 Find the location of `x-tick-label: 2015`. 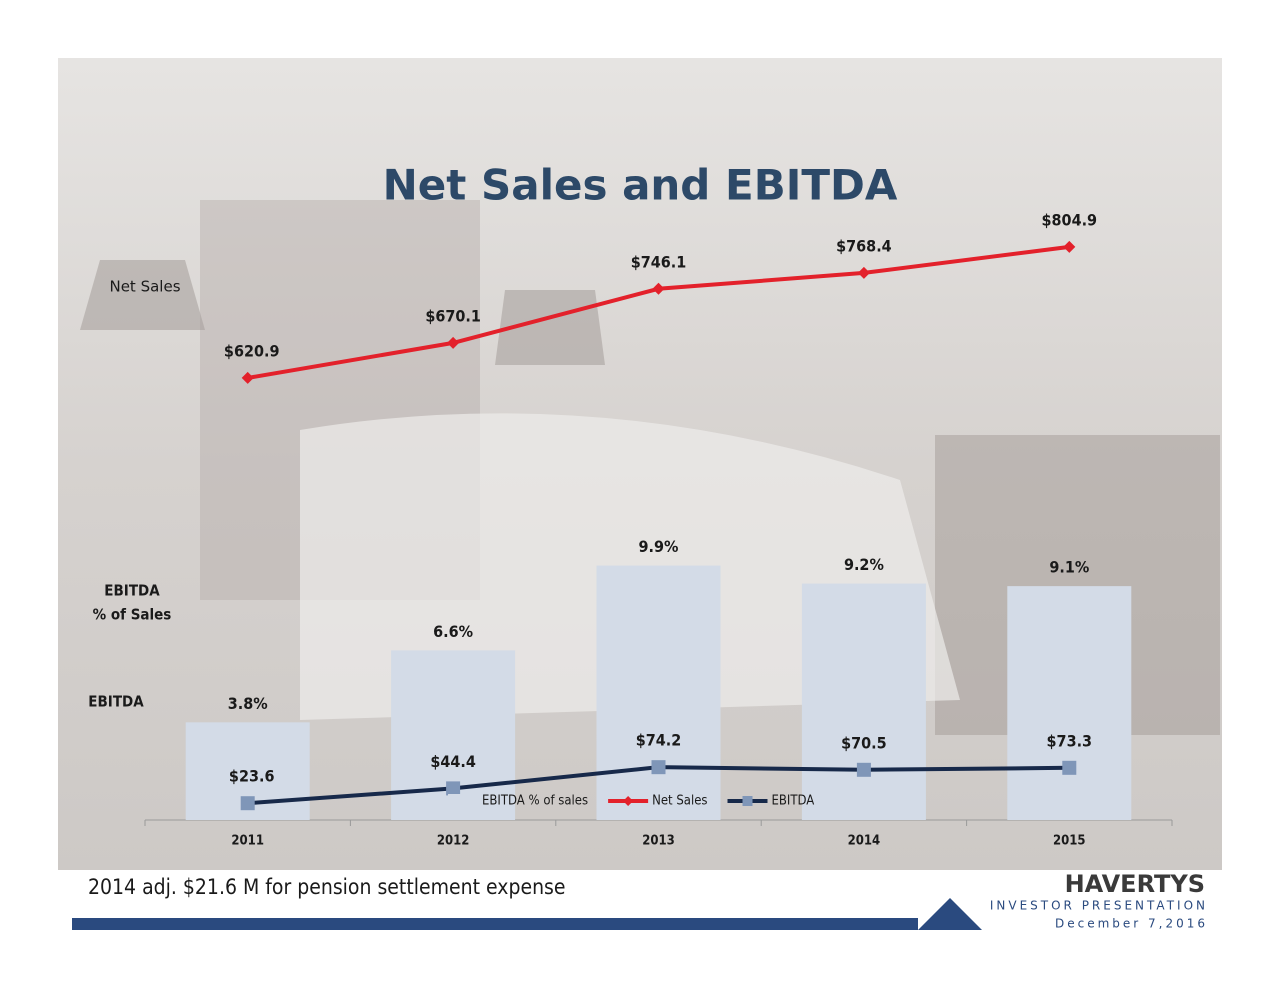

x-tick-label: 2015 is located at coordinates (1069, 841).